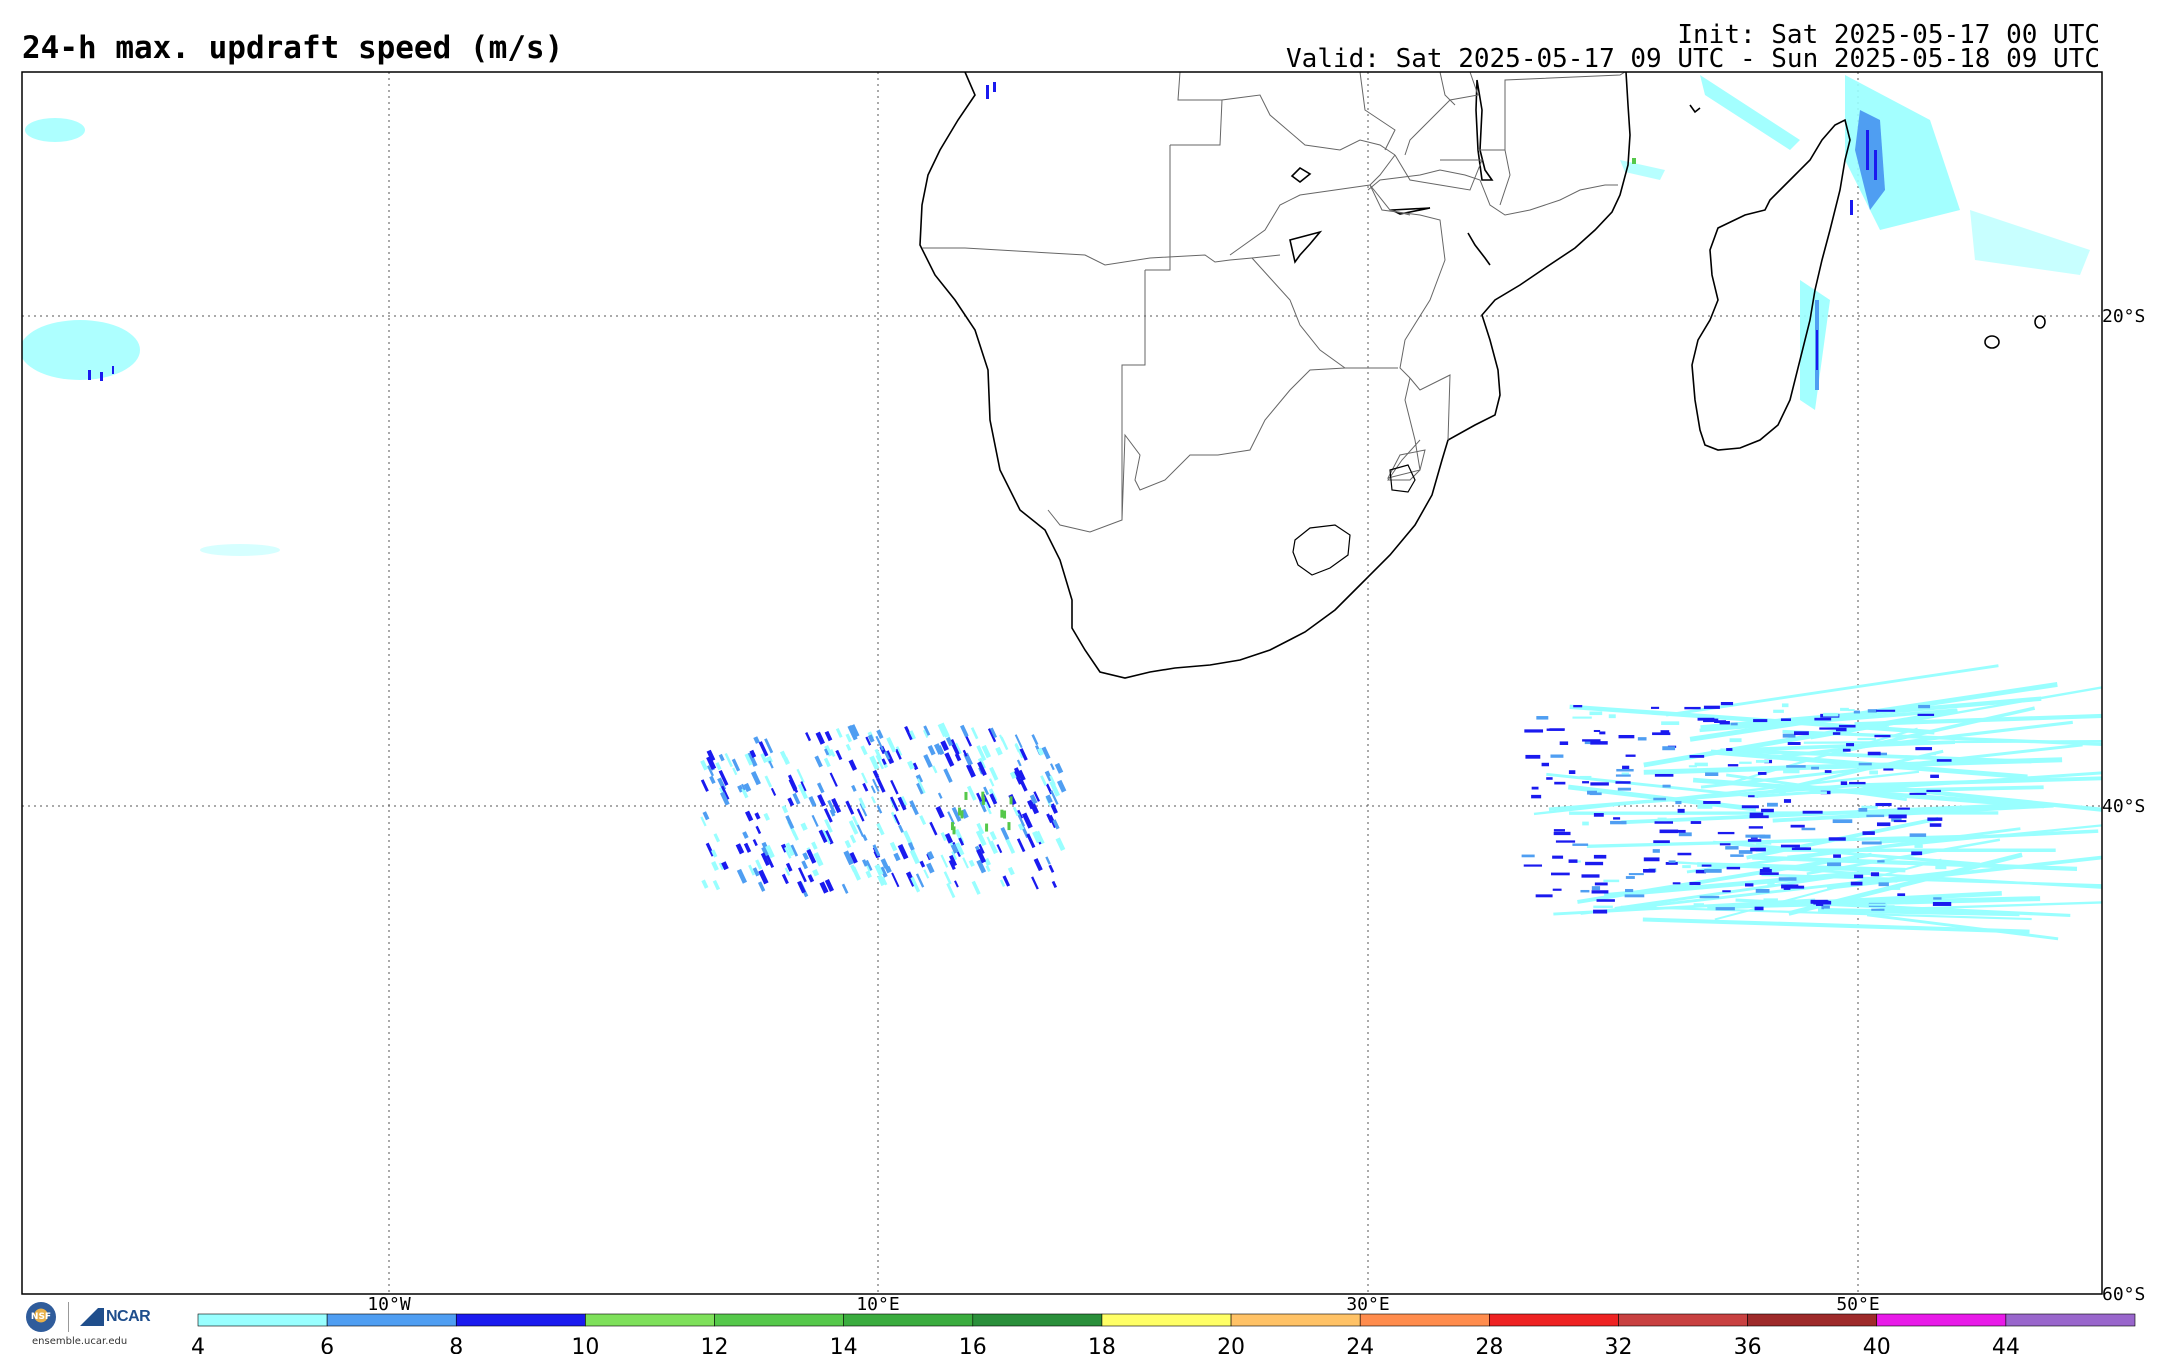 This screenshot has height=1354, width=2160. I want to click on ncar-mark-icon, so click(91, 1317).